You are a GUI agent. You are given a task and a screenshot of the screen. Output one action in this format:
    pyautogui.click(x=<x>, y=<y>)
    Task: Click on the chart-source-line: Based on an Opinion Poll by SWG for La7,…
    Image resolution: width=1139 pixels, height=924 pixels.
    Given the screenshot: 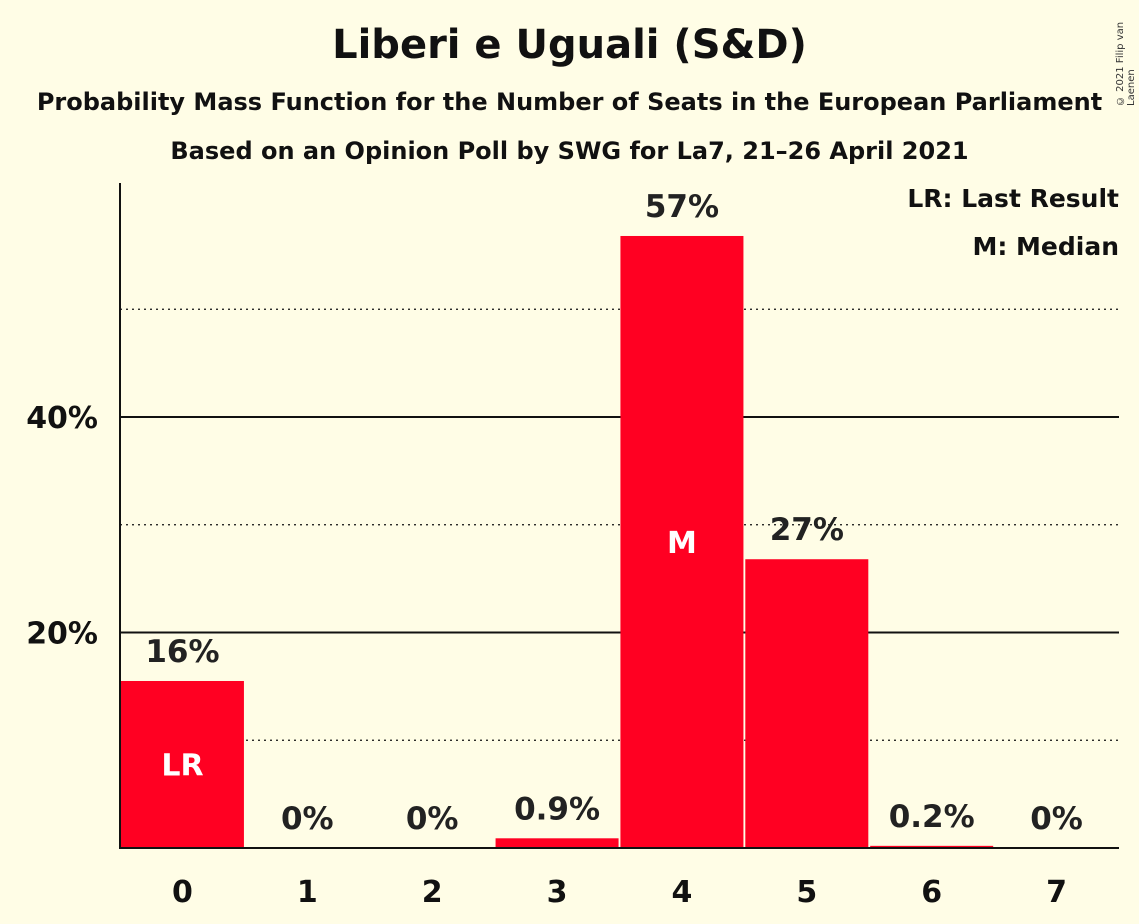 What is the action you would take?
    pyautogui.click(x=569, y=151)
    